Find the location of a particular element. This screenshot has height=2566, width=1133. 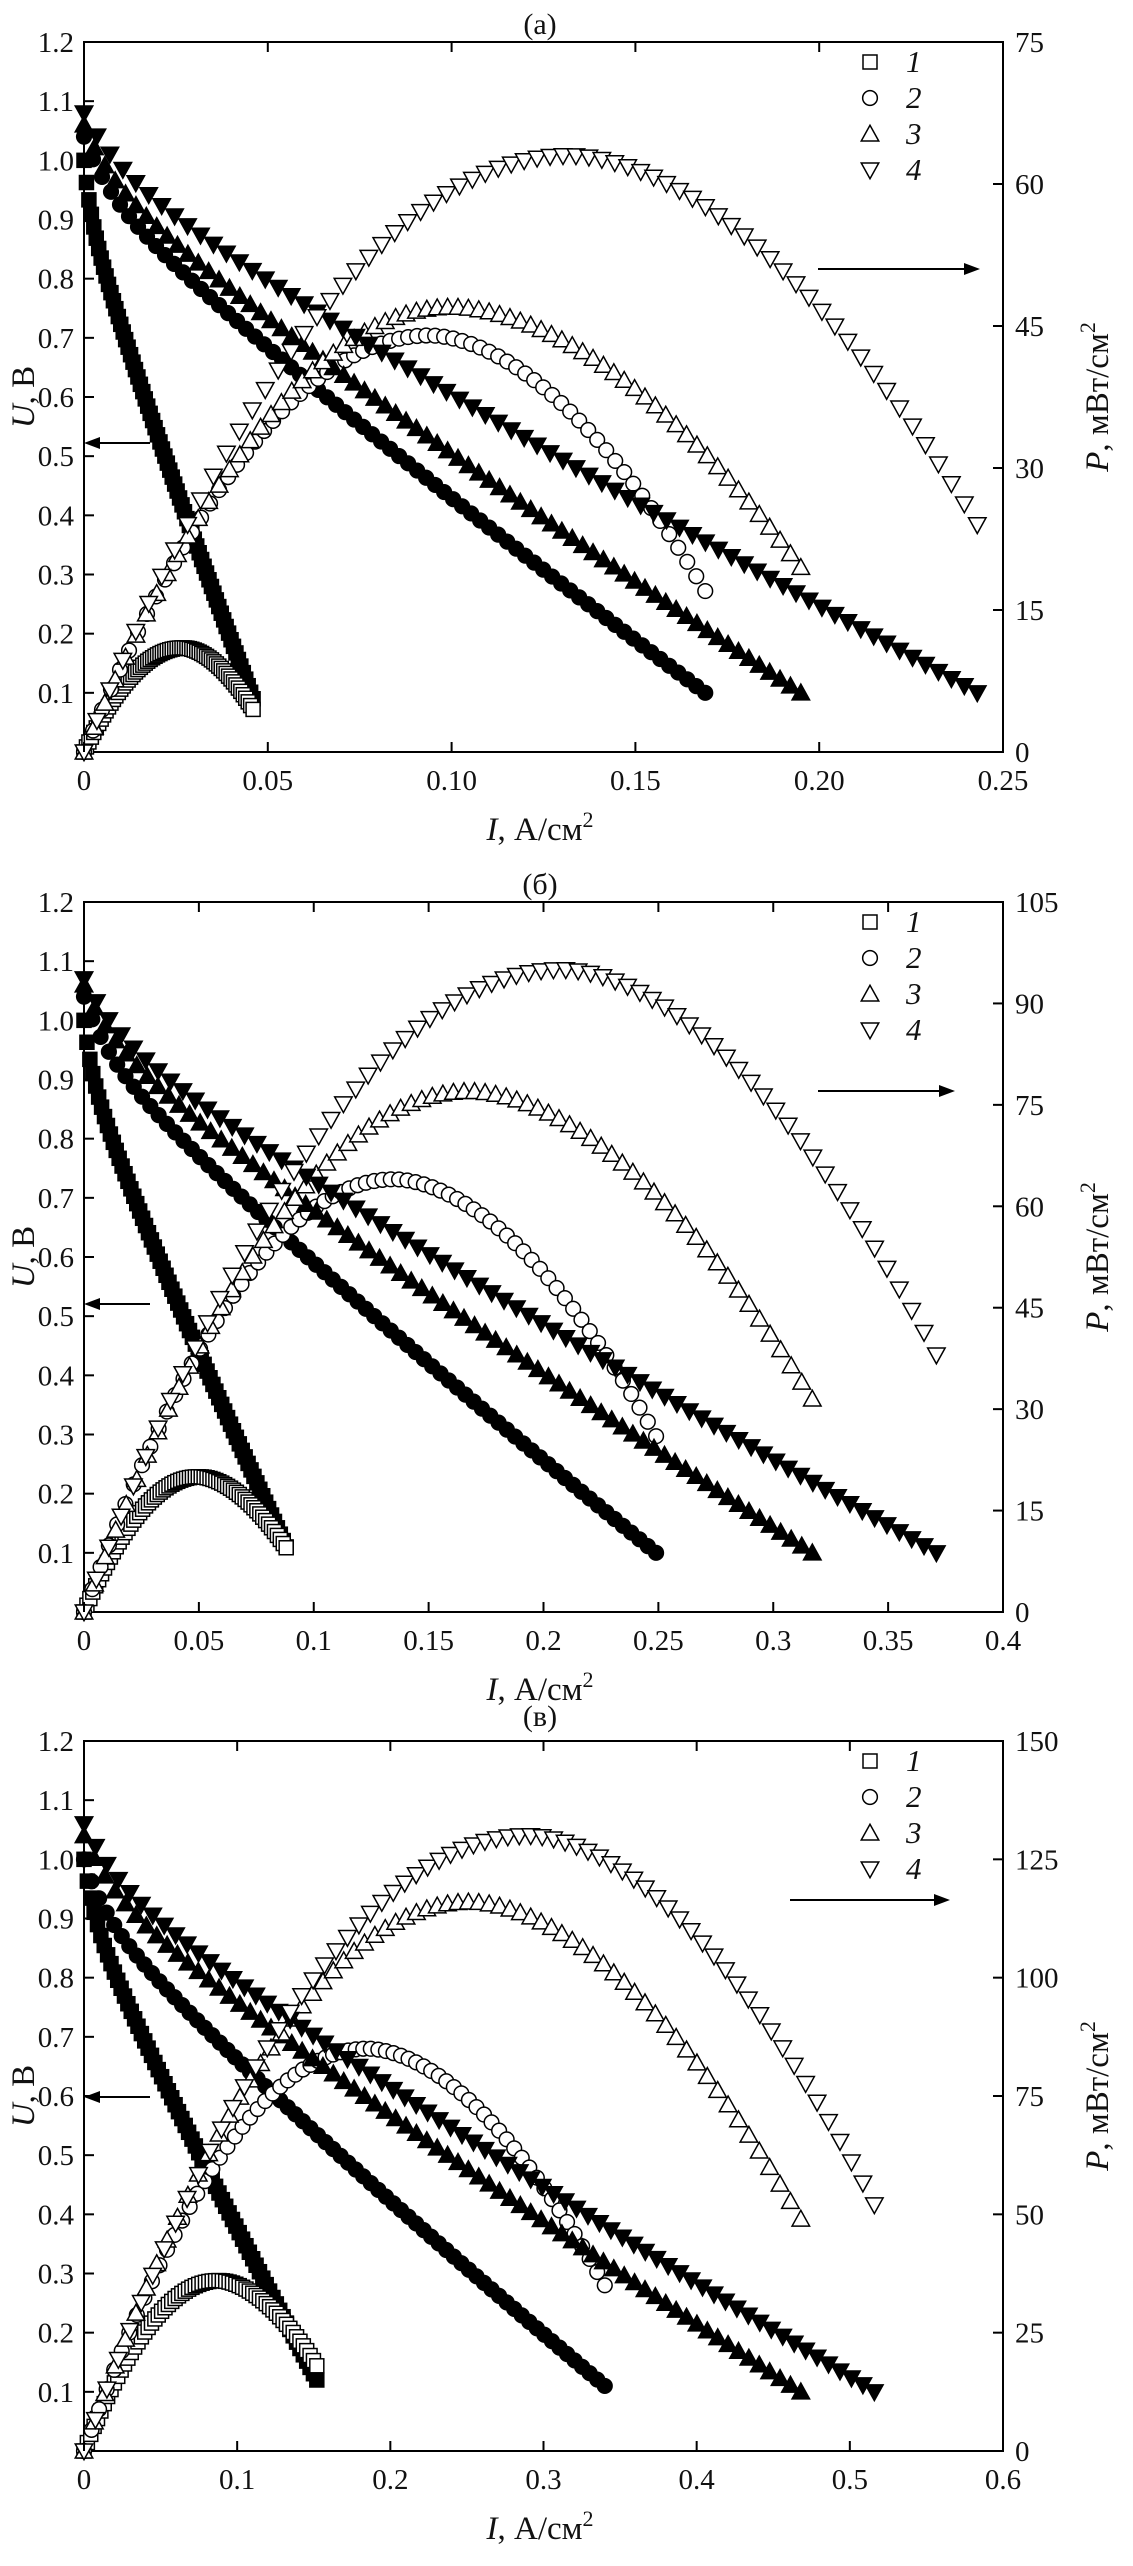

panel-b-label: (б) is located at coordinates (539, 884).